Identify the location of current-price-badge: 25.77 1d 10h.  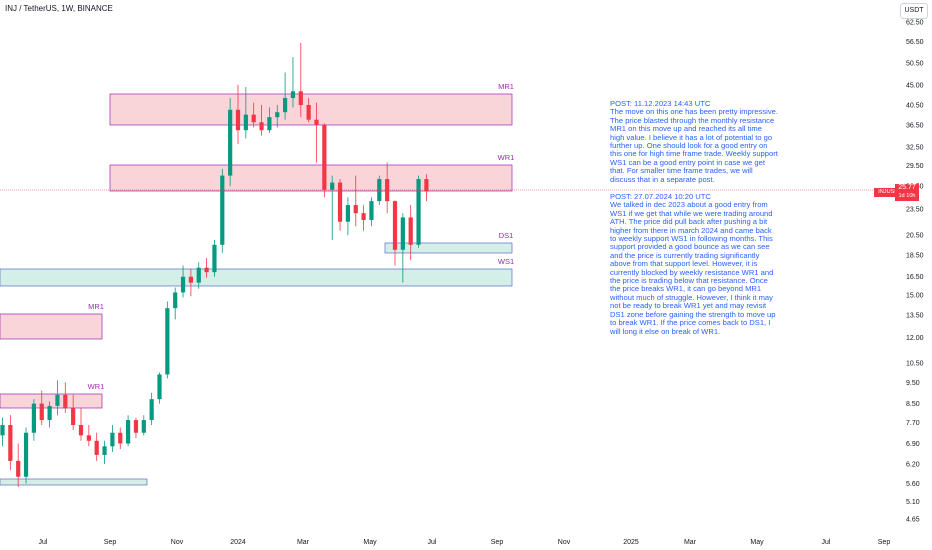
(907, 192).